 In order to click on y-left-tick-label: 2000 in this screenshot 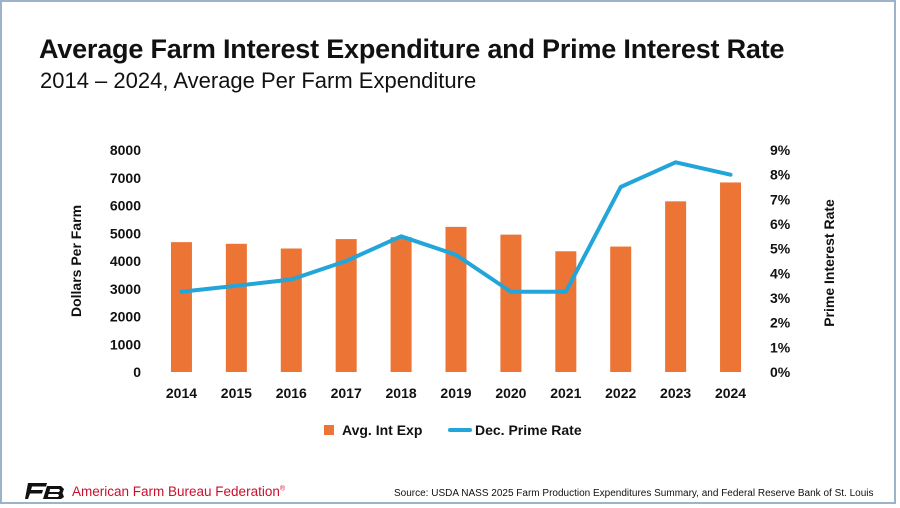, I will do `click(125, 317)`.